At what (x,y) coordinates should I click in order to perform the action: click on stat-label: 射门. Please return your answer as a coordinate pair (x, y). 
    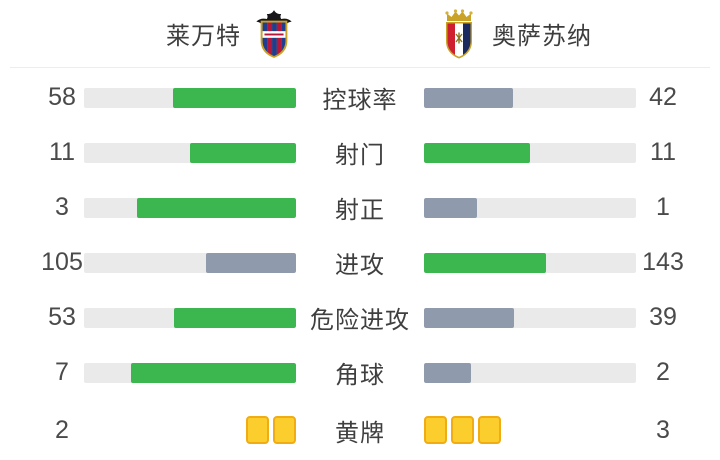
    Looking at the image, I should click on (360, 155).